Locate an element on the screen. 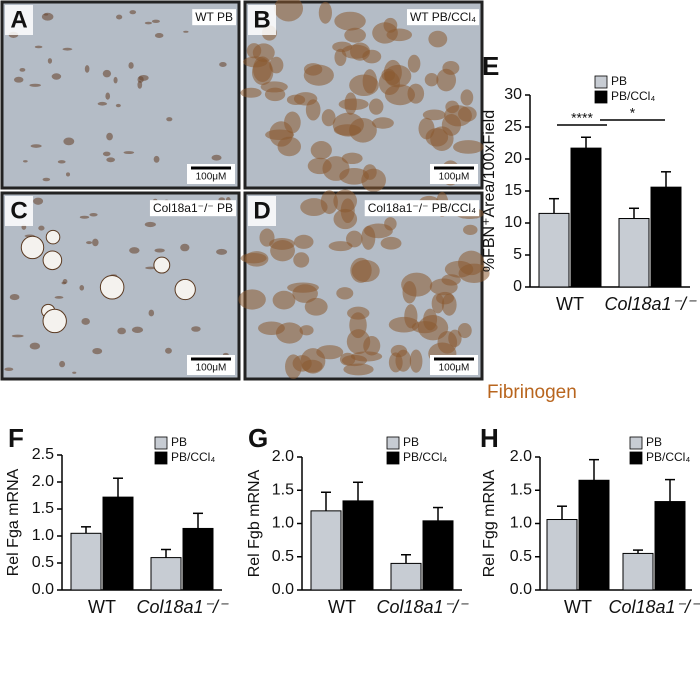  y-tick-label: 30 is located at coordinates (513, 94).